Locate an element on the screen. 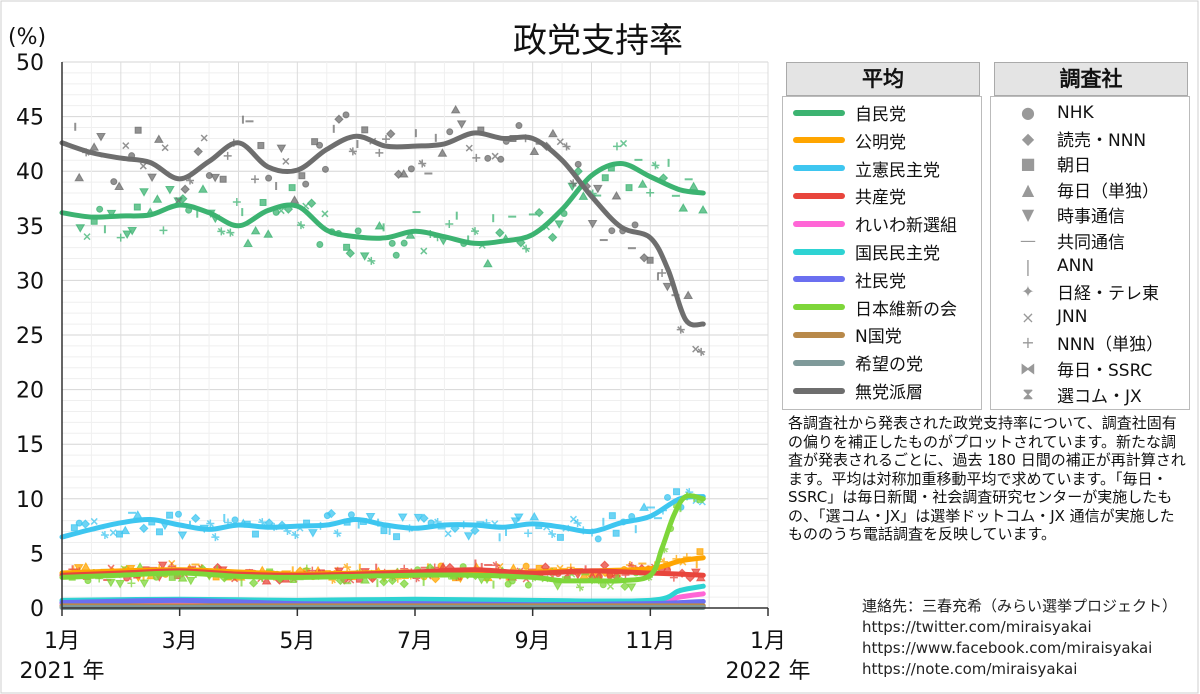 The width and height of the screenshot is (1200, 694). legend-item: 日本維新の会 is located at coordinates (870, 307).